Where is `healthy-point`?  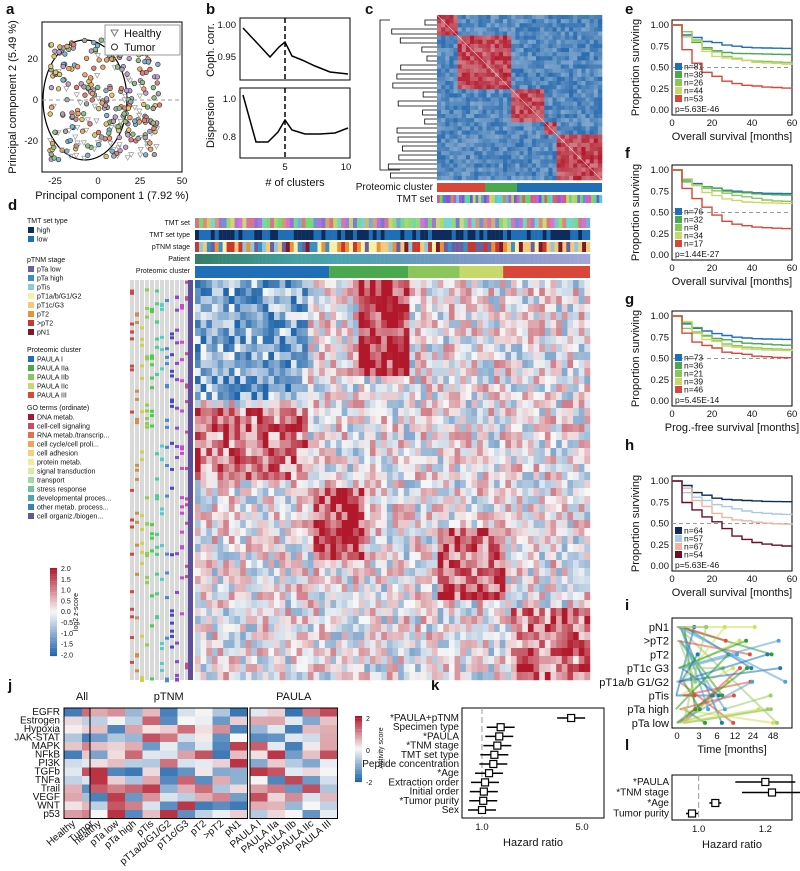 healthy-point is located at coordinates (76, 95).